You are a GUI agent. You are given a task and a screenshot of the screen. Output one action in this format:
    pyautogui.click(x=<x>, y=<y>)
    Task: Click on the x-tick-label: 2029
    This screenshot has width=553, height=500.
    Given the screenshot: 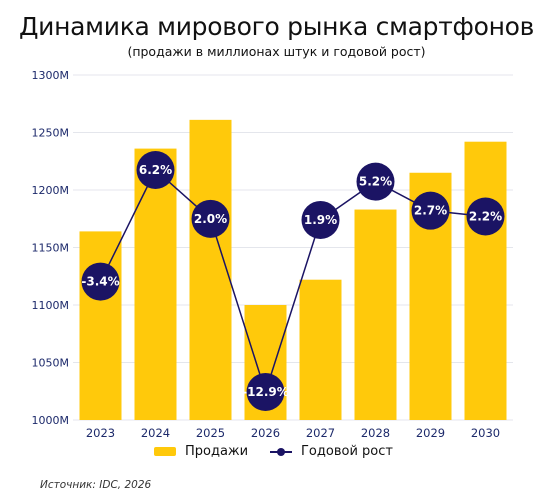 What is the action you would take?
    pyautogui.click(x=430, y=433)
    